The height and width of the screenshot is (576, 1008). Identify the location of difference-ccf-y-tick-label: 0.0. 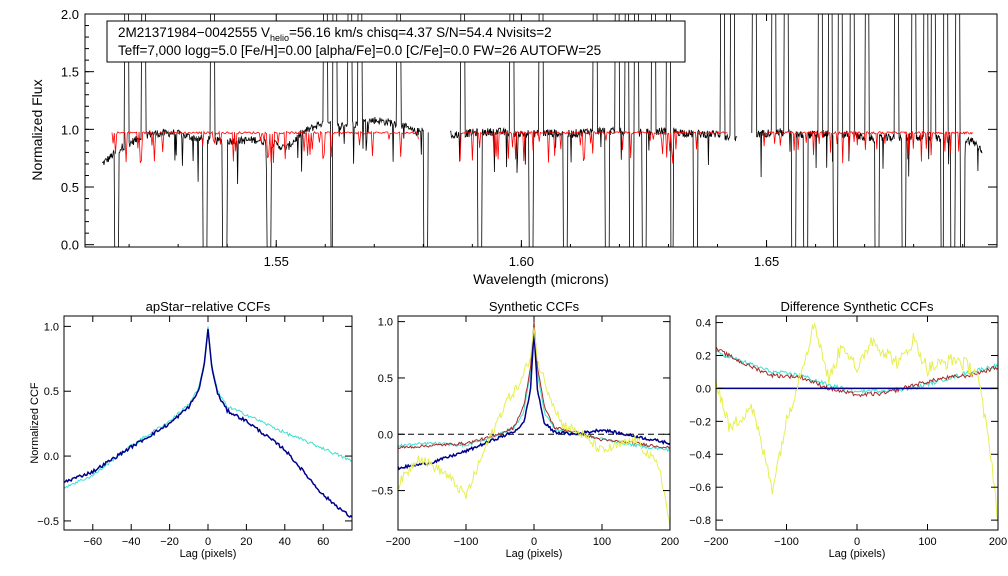
(703, 389).